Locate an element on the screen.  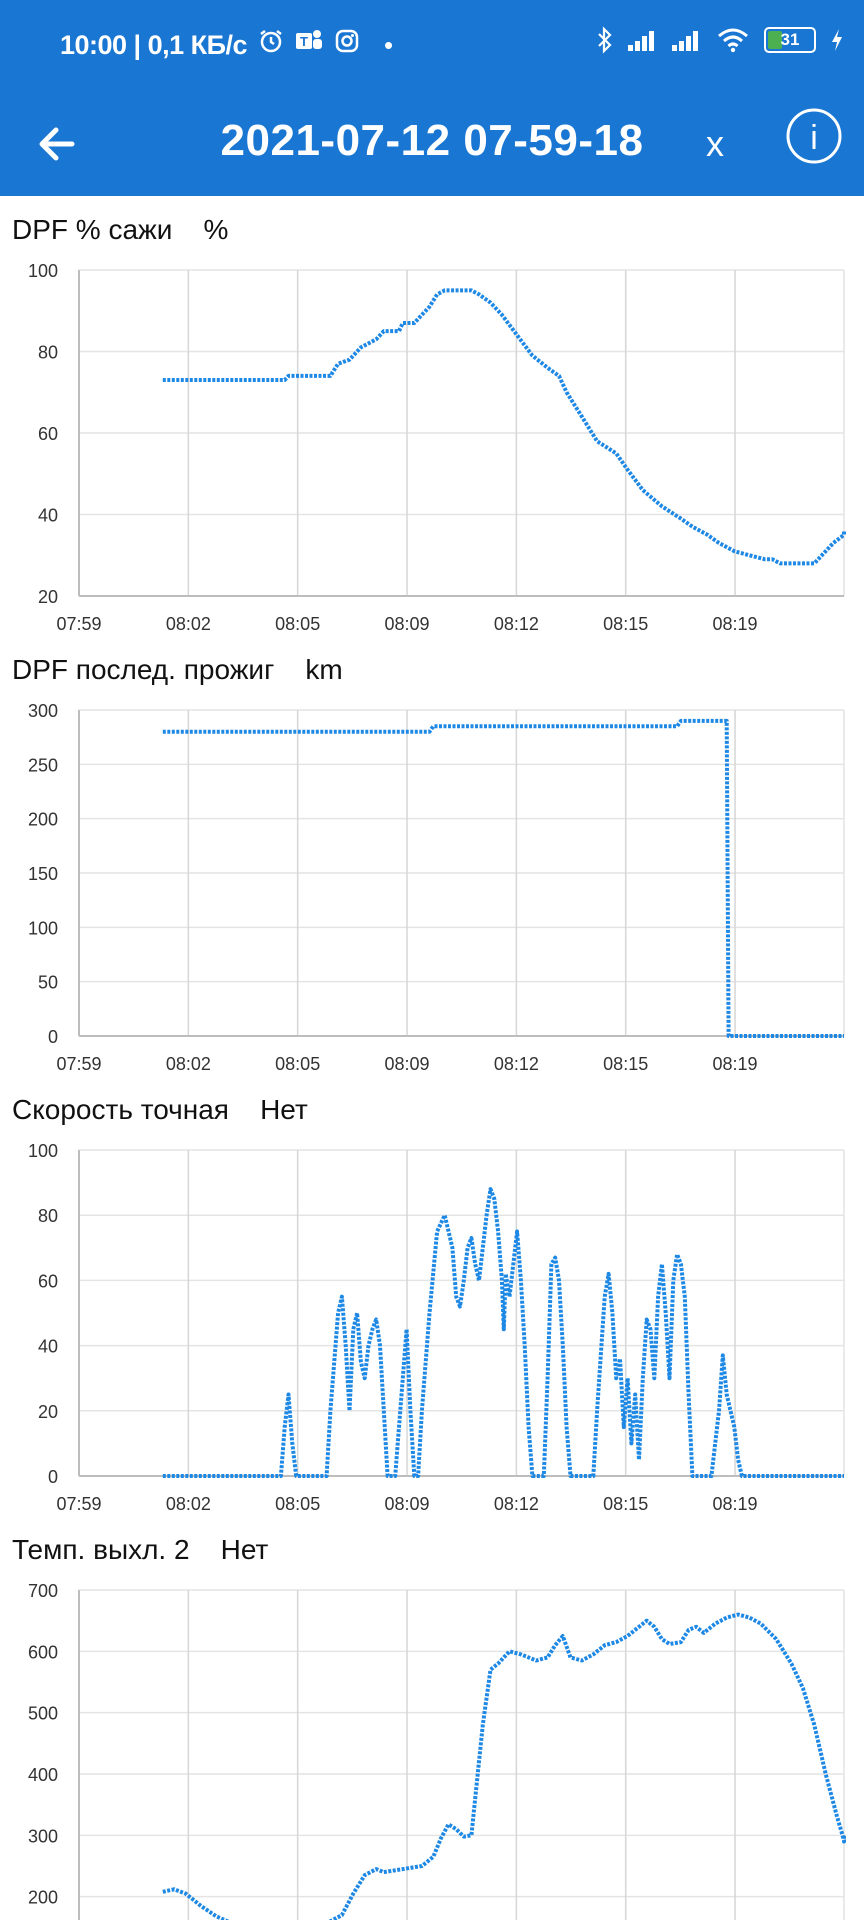
y-tick-label: 700 is located at coordinates (43, 1591).